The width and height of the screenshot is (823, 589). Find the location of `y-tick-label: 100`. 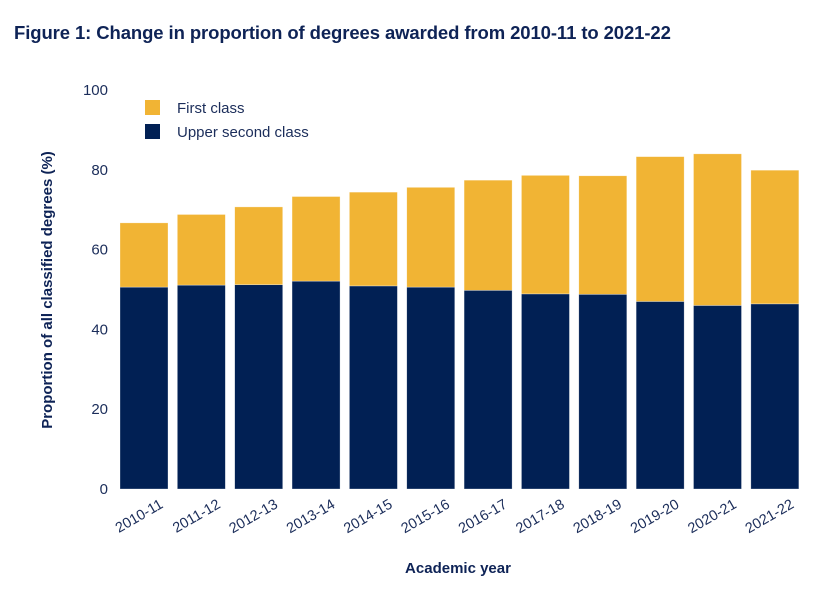

y-tick-label: 100 is located at coordinates (95, 90).